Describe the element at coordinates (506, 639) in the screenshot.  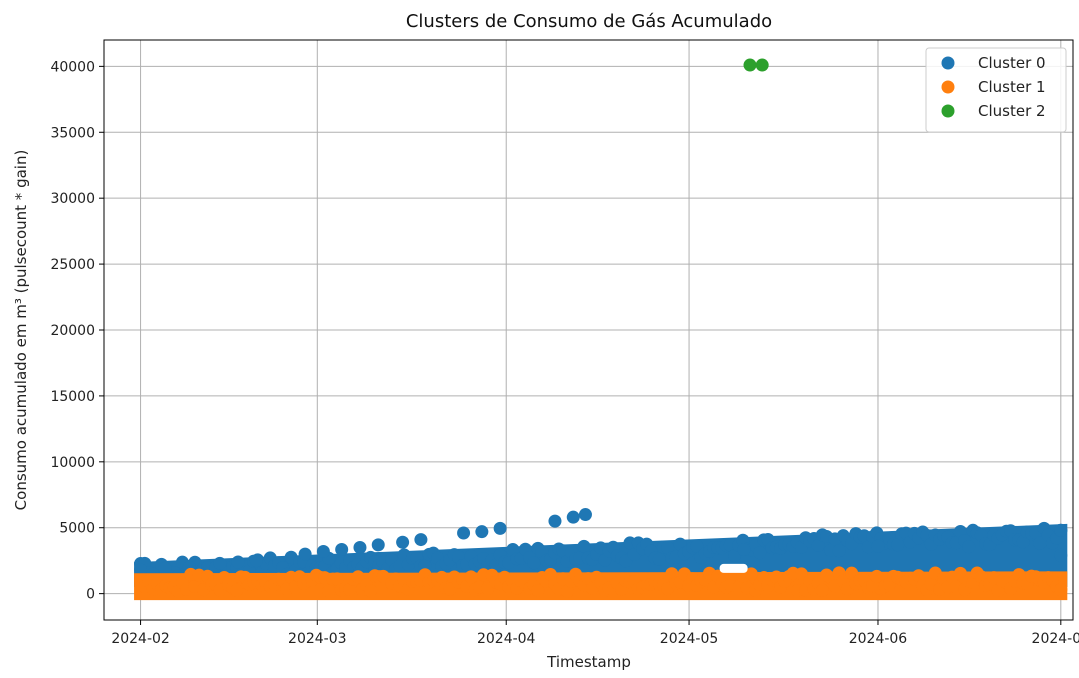
I see `x-tick-label: 2024-04` at that location.